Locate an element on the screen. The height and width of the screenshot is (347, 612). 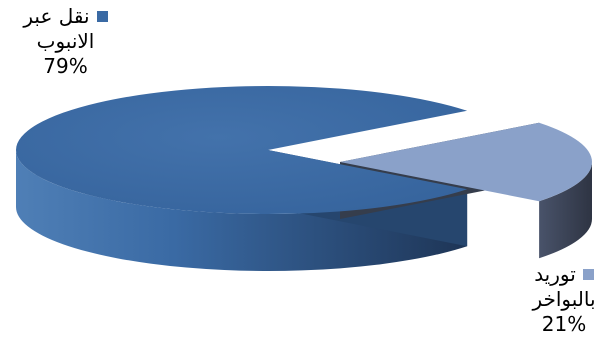
slice-label-line-2: بالبواخر is located at coordinates (564, 299).